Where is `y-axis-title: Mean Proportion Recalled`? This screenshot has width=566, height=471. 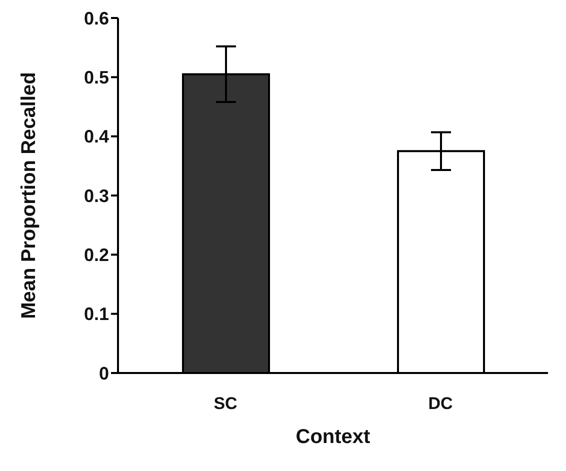
y-axis-title: Mean Proportion Recalled is located at coordinates (29, 195).